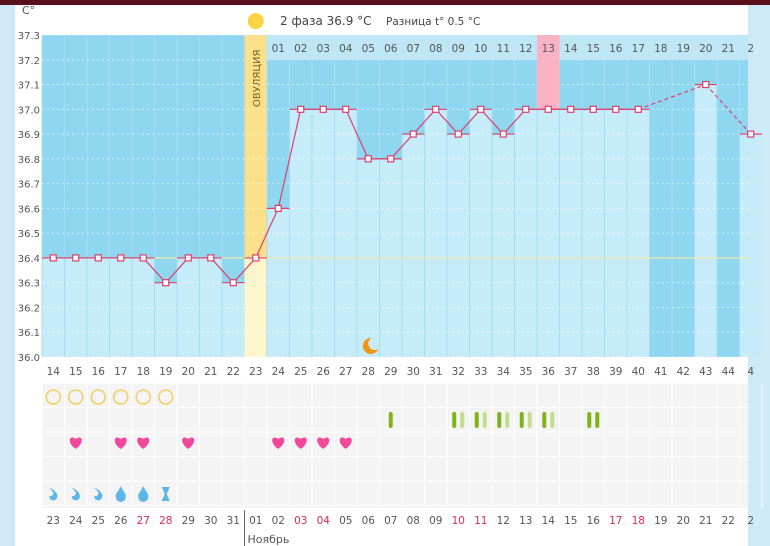 This screenshot has height=546, width=770. I want to click on cycle-day-label: 44, so click(729, 372).